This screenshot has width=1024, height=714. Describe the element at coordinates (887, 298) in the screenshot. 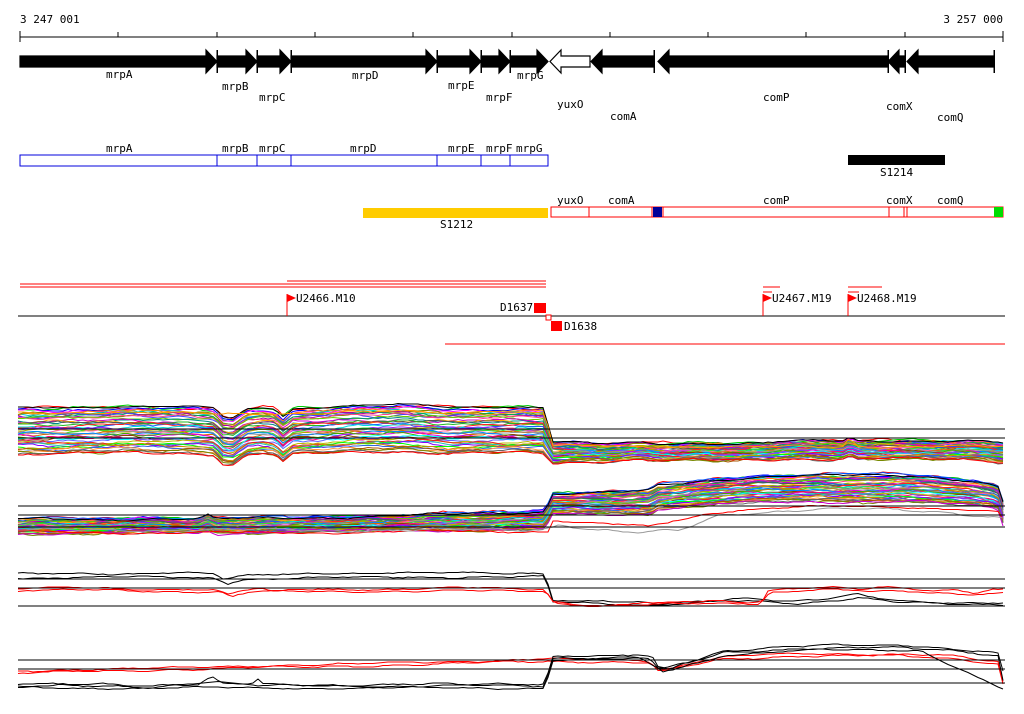

I see `marker-label-U2468.M19: U2468.M19` at that location.